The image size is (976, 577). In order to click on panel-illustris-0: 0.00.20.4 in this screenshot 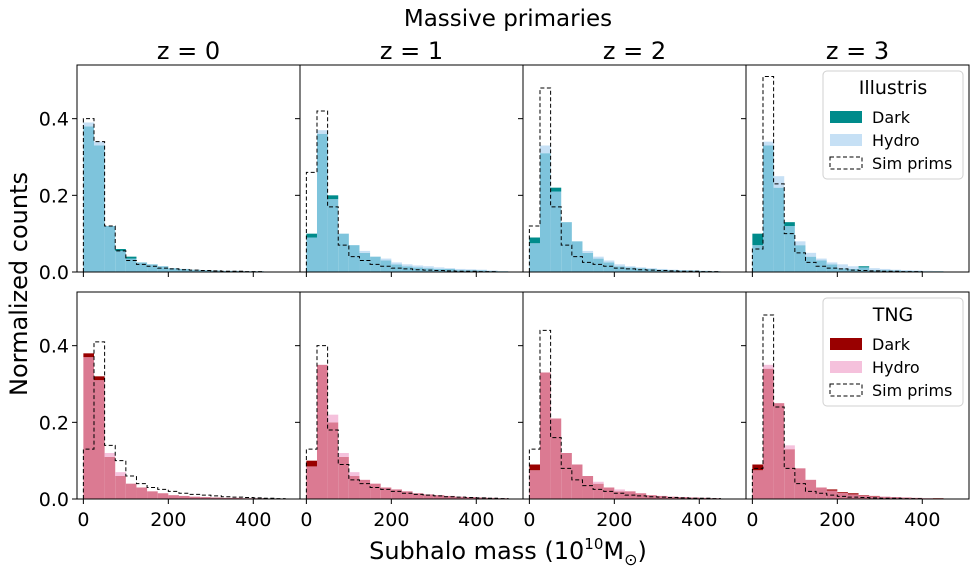, I will do `click(169, 174)`.